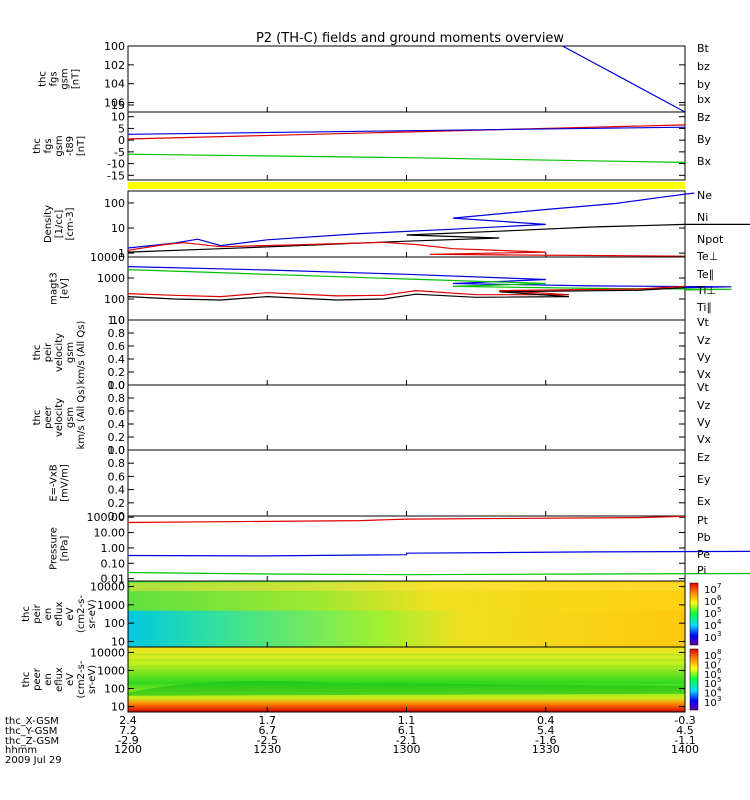 The height and width of the screenshot is (800, 750). What do you see at coordinates (694, 679) in the screenshot?
I see `colorbar` at bounding box center [694, 679].